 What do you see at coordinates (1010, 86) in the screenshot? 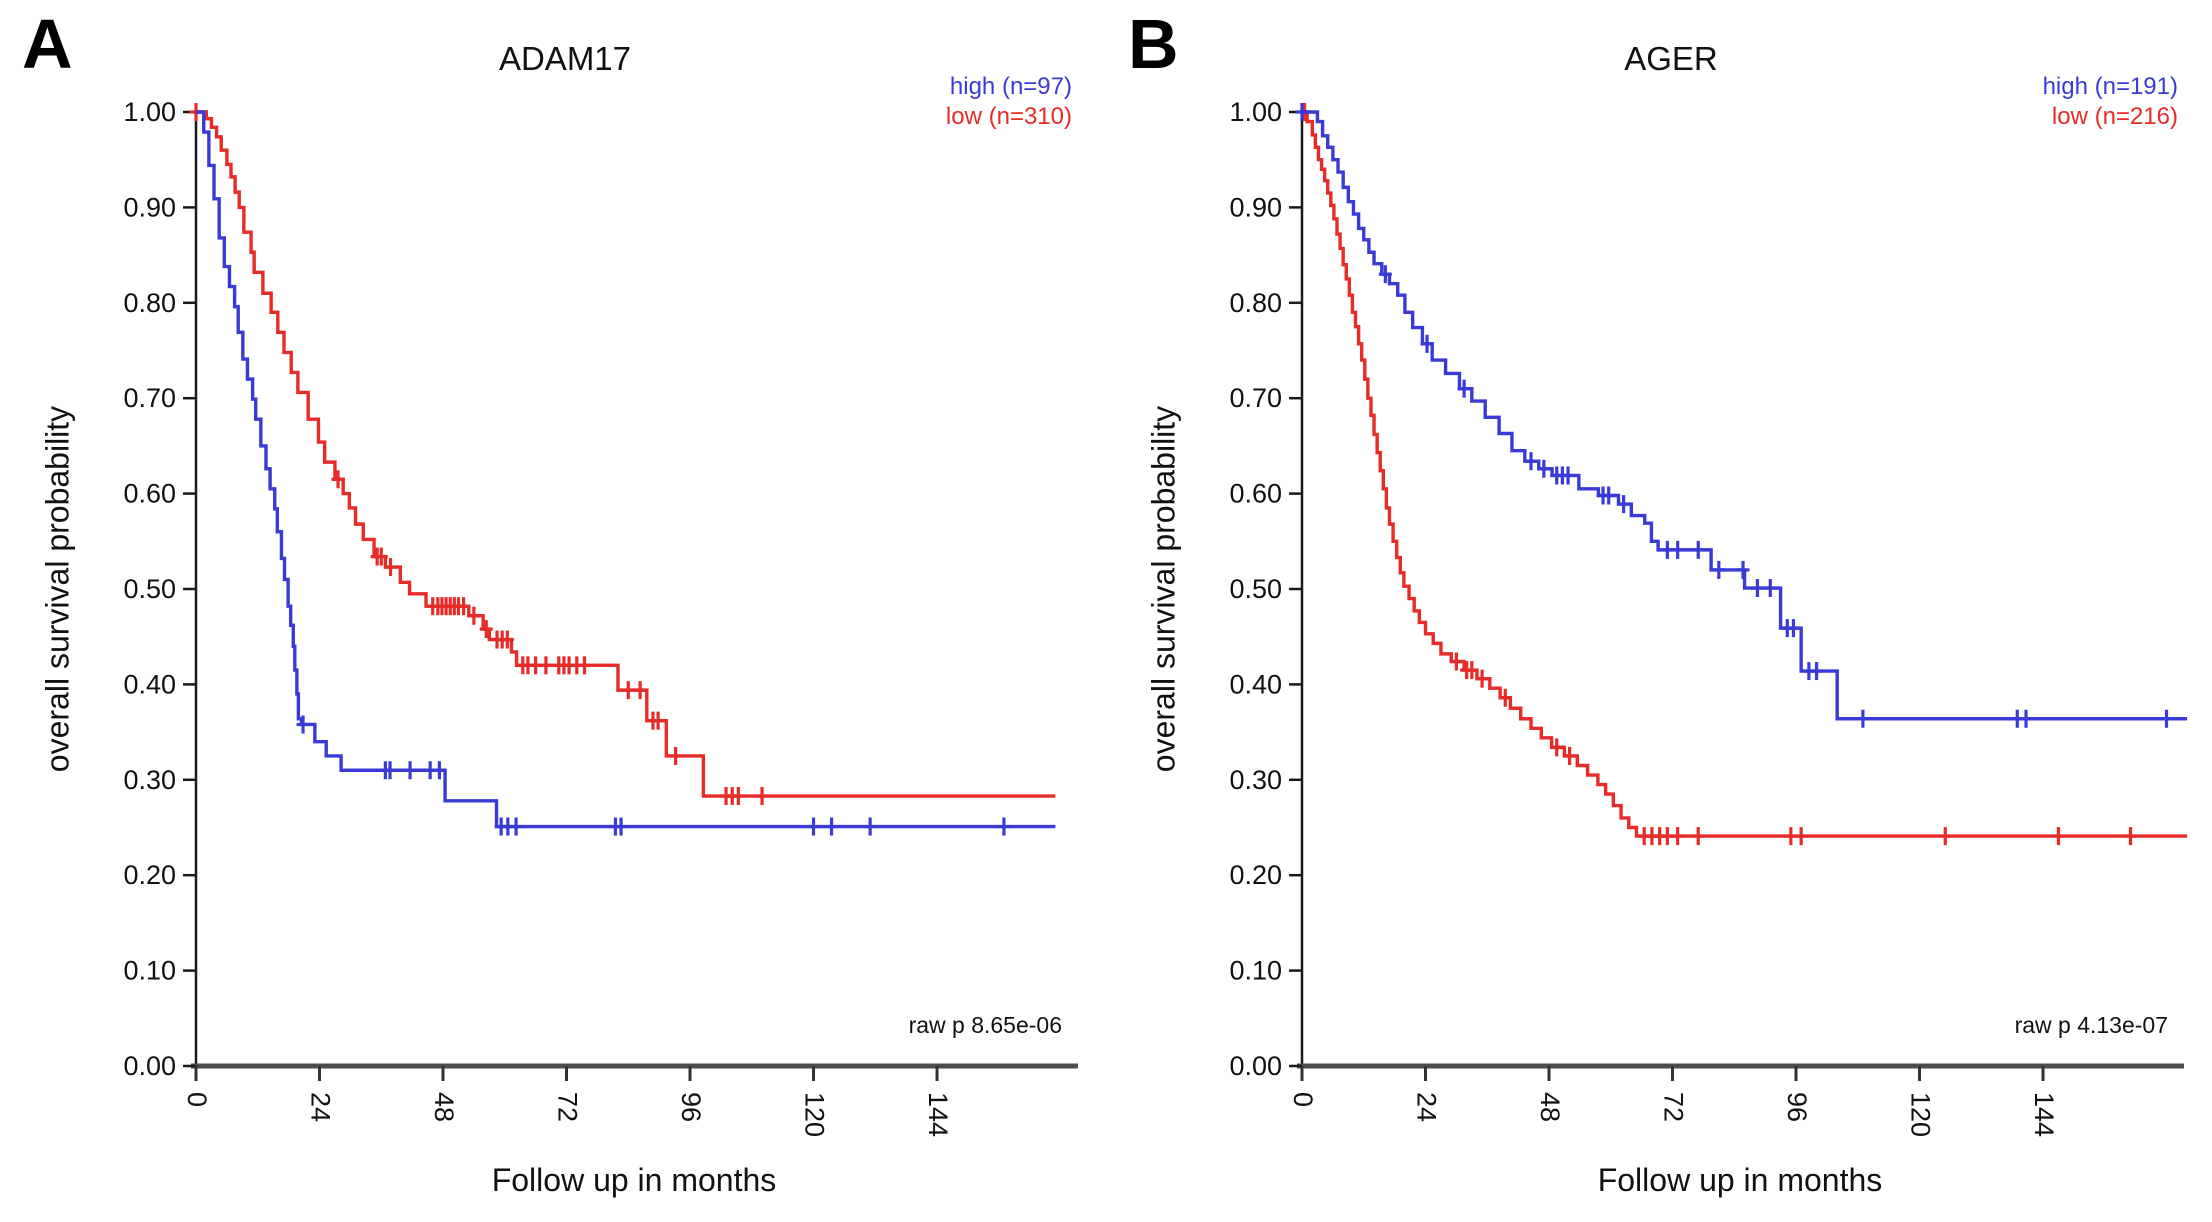
I see `legend-entry-high: high (n=97)` at bounding box center [1010, 86].